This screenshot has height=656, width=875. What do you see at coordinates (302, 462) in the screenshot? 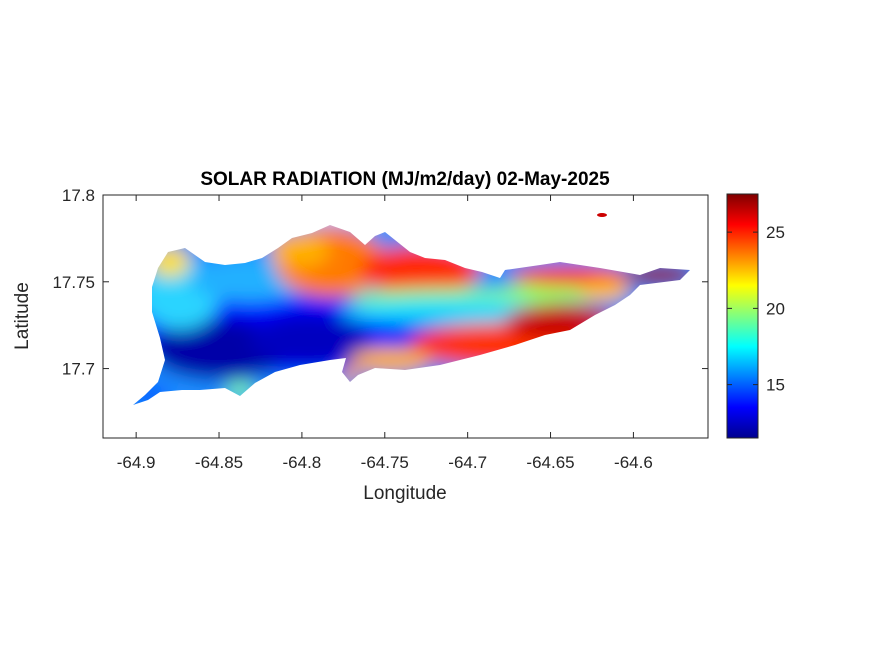
I see `x-tick-label: -64.8` at bounding box center [302, 462].